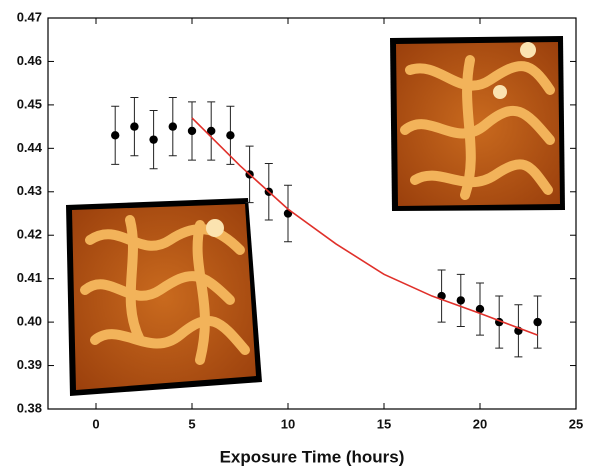 The height and width of the screenshot is (474, 592). I want to click on y-tick-label: 0.40, so click(29, 321).